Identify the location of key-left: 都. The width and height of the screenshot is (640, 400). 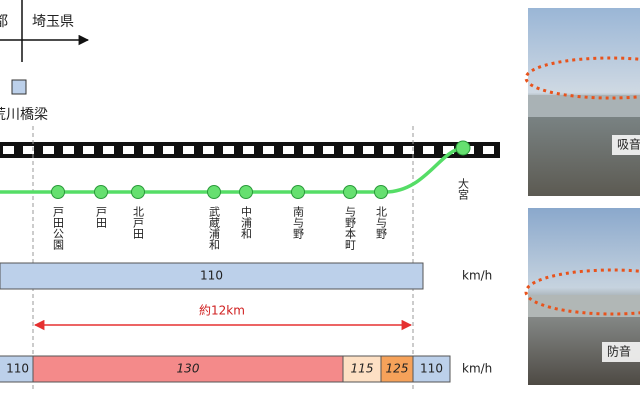
(4, 22).